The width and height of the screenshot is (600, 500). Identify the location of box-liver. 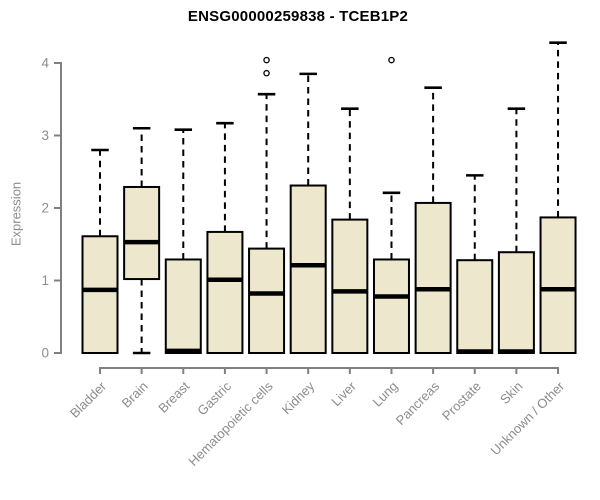
(350, 230).